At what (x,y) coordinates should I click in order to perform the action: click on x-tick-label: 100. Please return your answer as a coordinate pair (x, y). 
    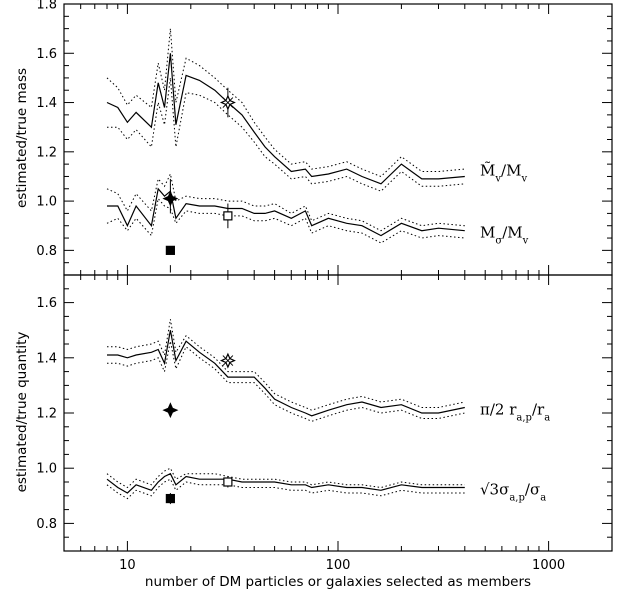
    Looking at the image, I should click on (338, 565).